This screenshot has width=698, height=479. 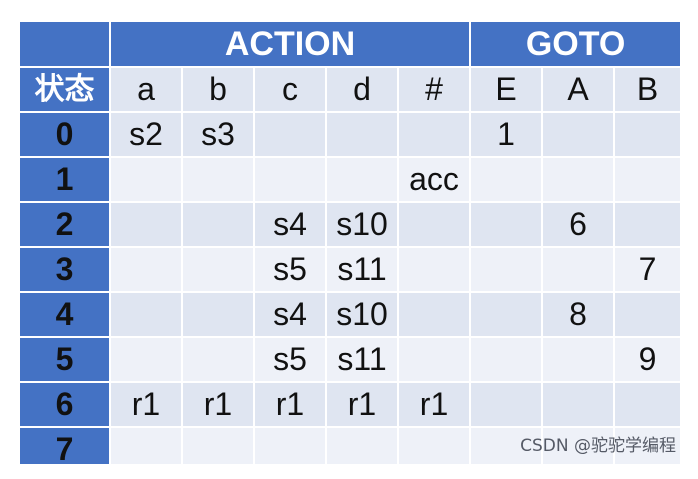 I want to click on table-row: 2 s4 s10 6, so click(x=349, y=224).